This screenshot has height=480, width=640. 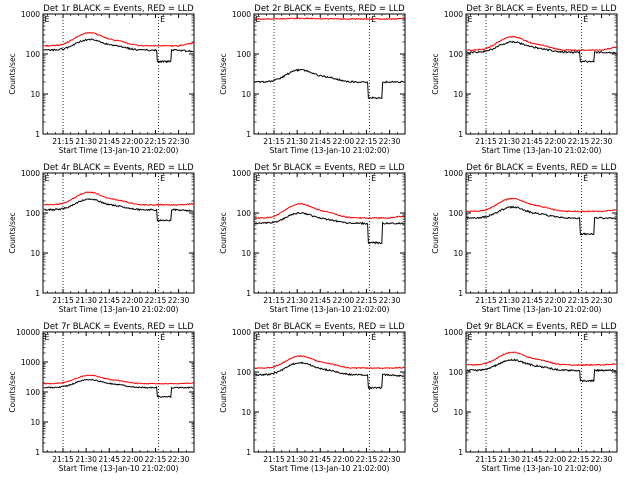 I want to click on panel-title: Det 4r BLACK = Events, RED = LLD, so click(x=118, y=168).